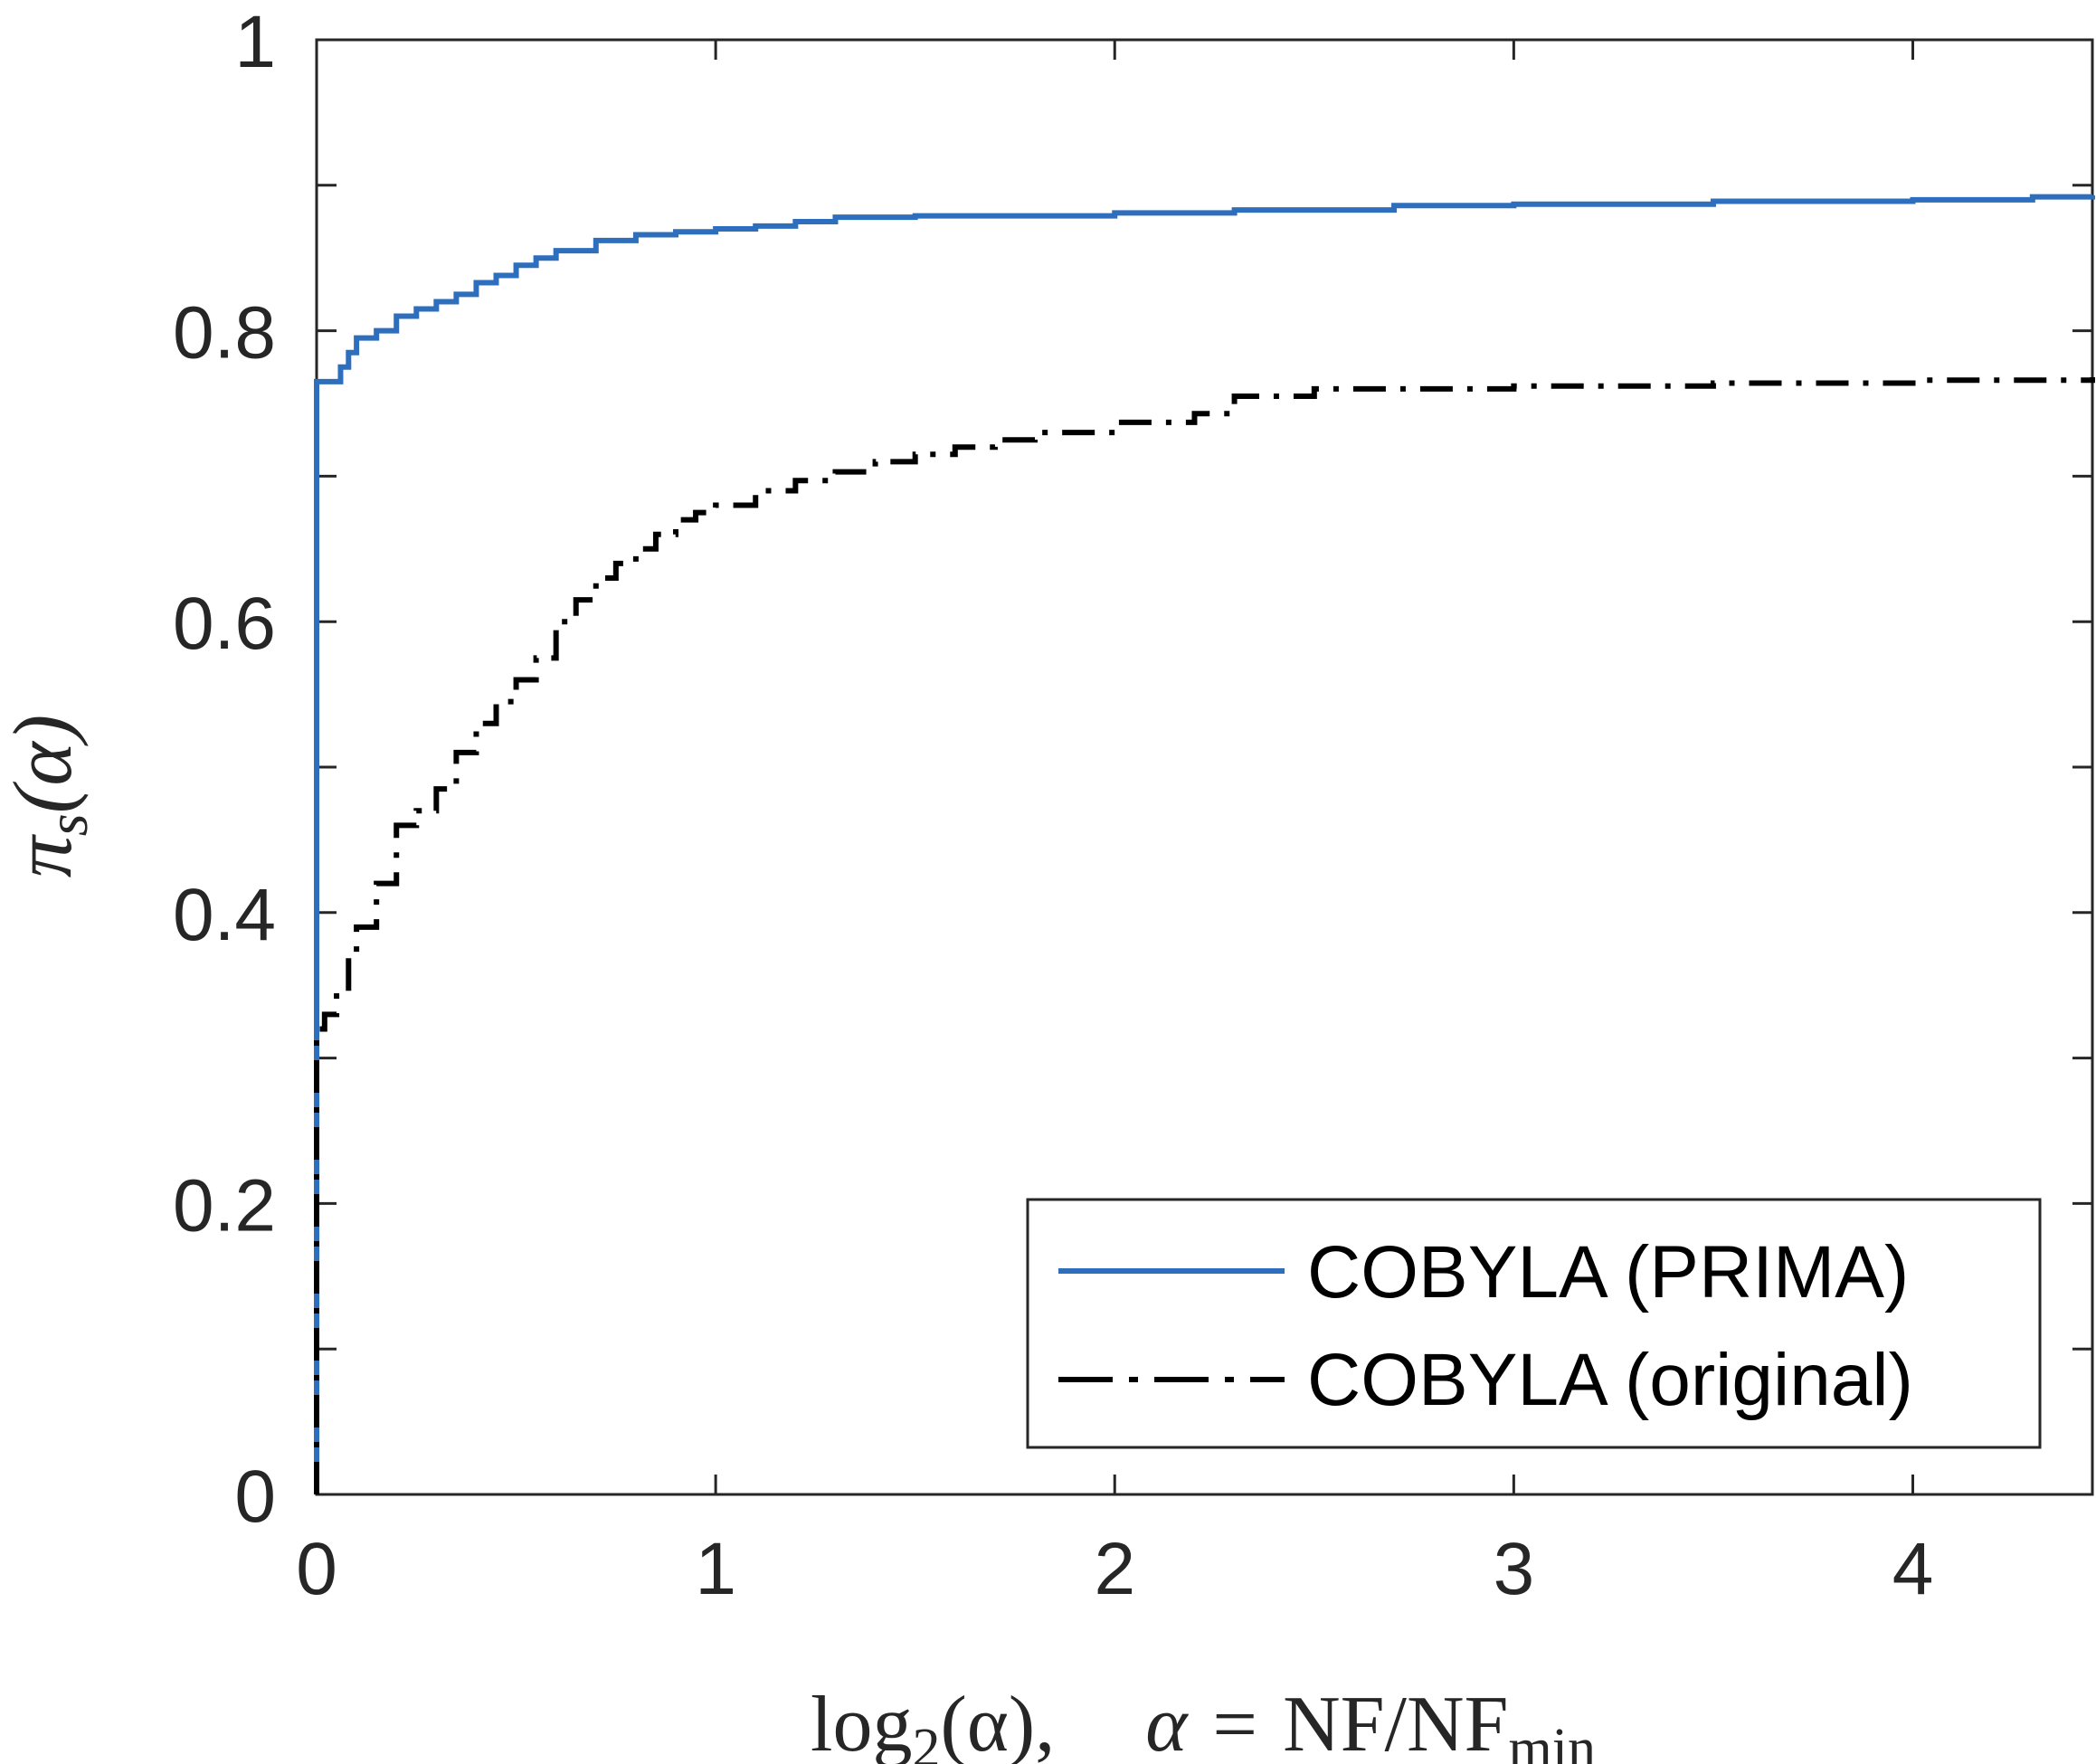  What do you see at coordinates (715, 1569) in the screenshot?
I see `x-tick-label: 1` at bounding box center [715, 1569].